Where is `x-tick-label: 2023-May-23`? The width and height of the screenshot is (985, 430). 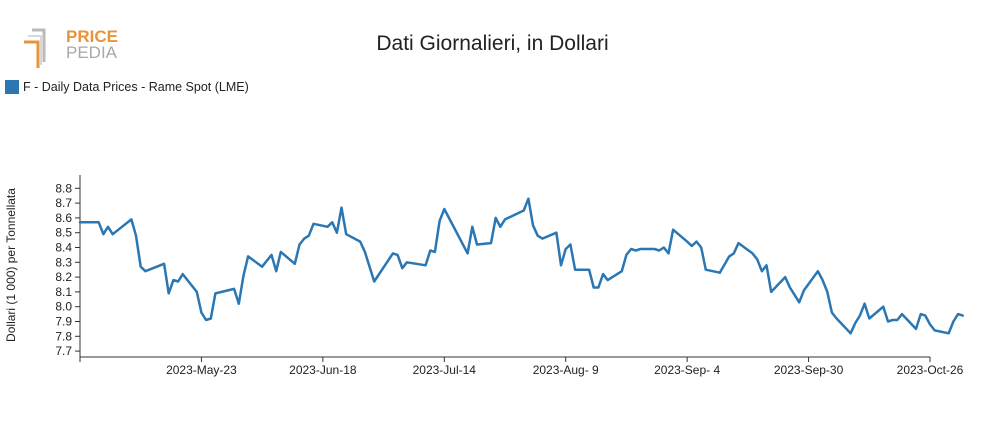
x-tick-label: 2023-May-23 is located at coordinates (201, 370).